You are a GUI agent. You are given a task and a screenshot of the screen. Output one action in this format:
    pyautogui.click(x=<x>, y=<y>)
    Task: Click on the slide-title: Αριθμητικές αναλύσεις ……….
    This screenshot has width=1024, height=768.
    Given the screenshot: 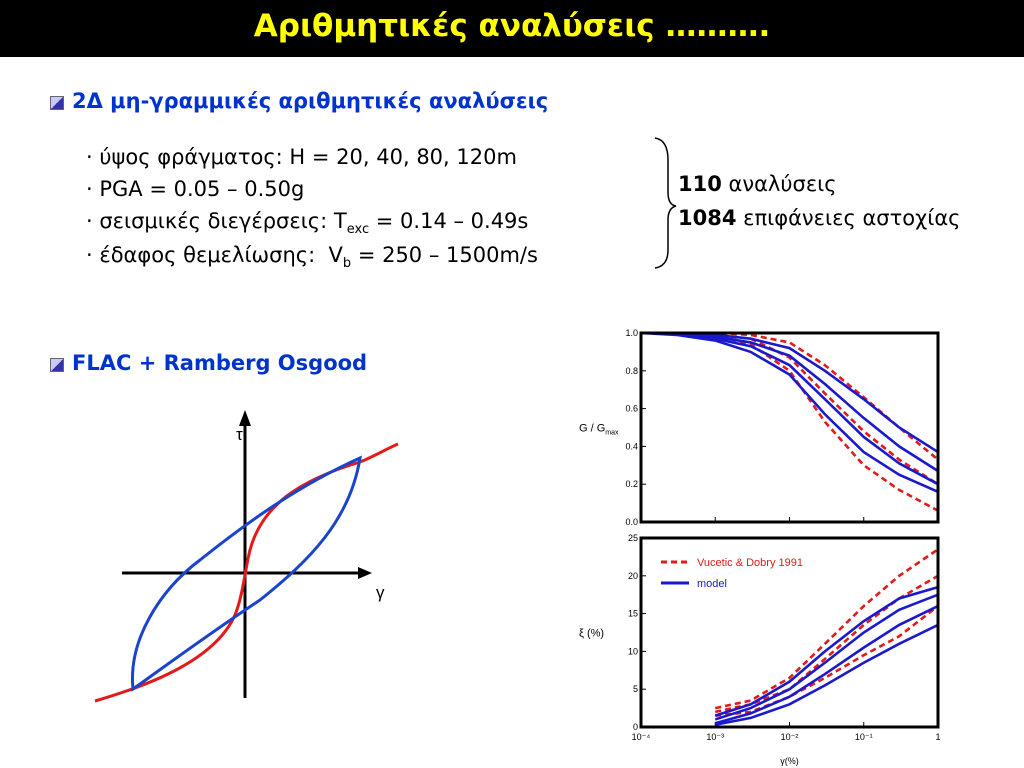 What is the action you would take?
    pyautogui.click(x=512, y=26)
    